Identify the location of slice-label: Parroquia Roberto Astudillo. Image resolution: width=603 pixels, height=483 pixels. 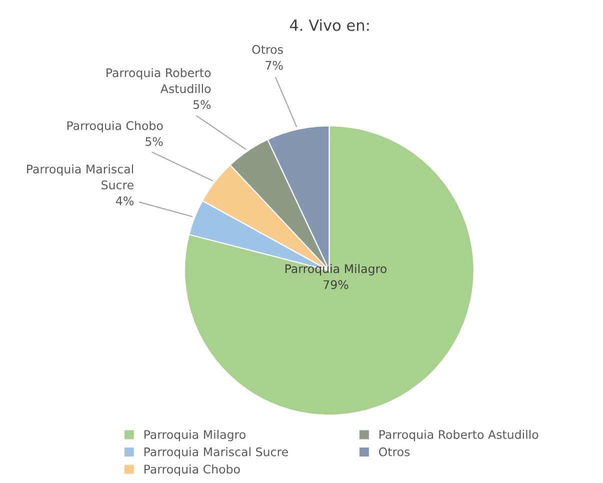
(158, 81).